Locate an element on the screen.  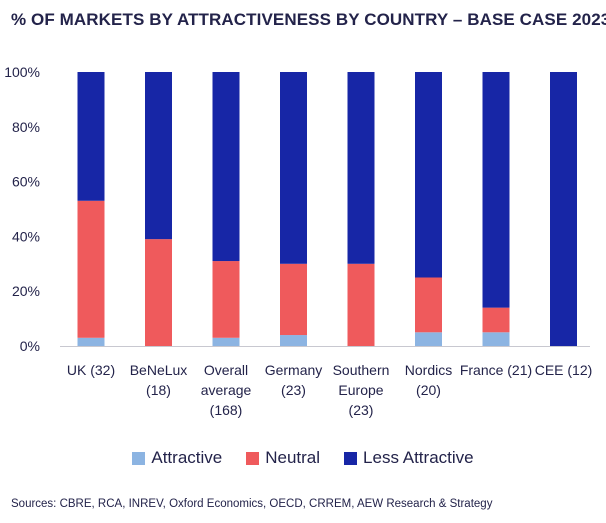
x-tick-label: CEE (12) is located at coordinates (564, 370).